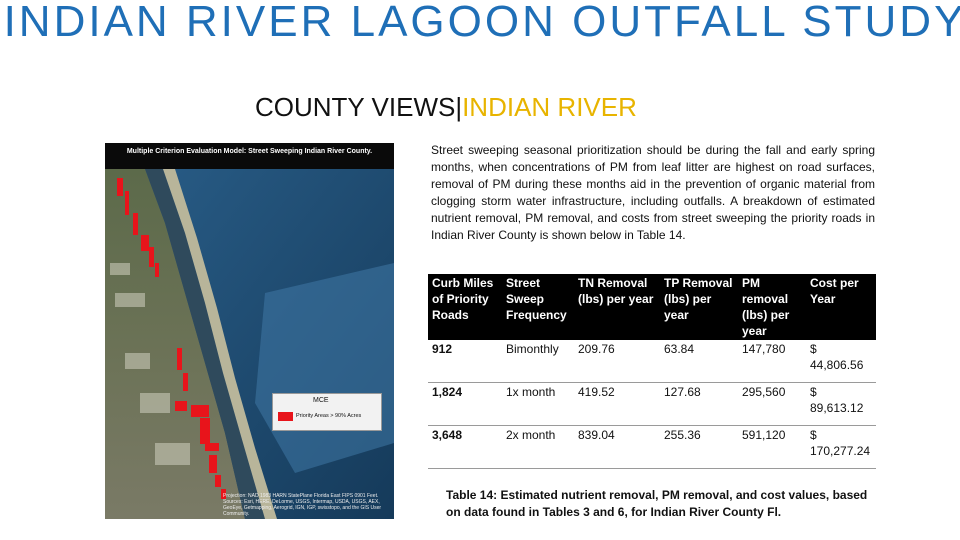 The width and height of the screenshot is (960, 540). I want to click on cell-pm: 591,120, so click(772, 447).